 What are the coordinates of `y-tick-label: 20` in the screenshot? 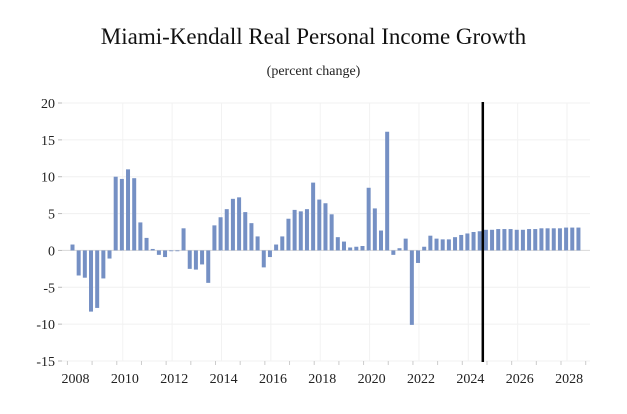 It's located at (48, 104).